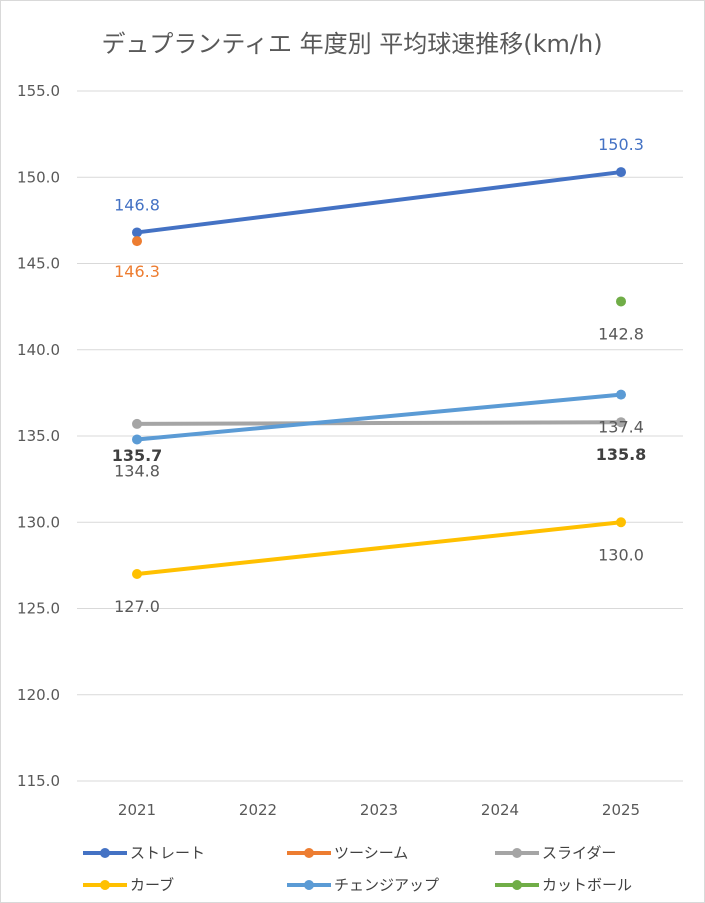 This screenshot has height=903, width=705. Describe the element at coordinates (386, 885) in the screenshot. I see `legend-label: チェンジアップ` at that location.